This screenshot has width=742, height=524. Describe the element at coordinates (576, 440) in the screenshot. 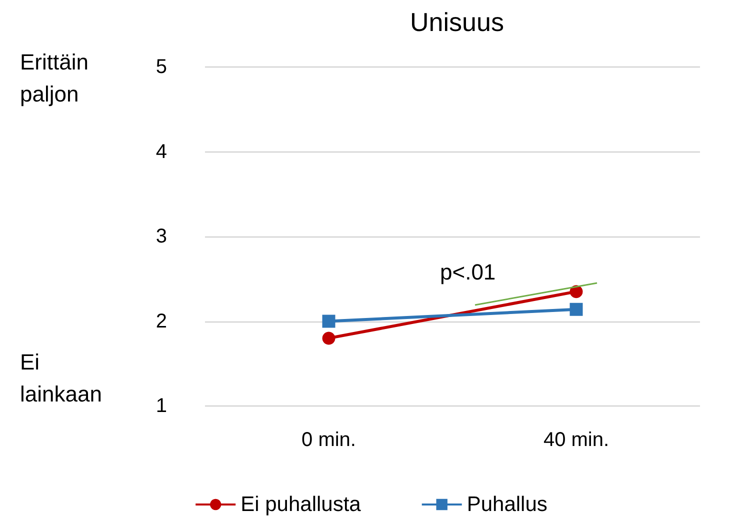

I see `x-tick-label: 40 min.` at that location.